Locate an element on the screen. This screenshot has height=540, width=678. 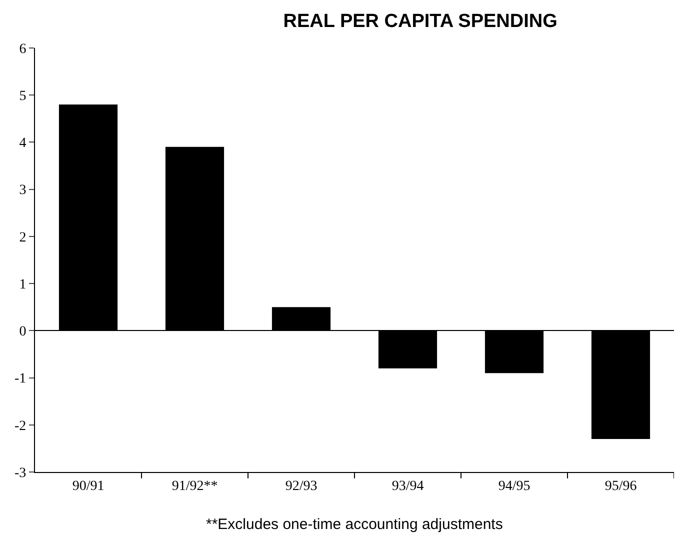
y-tick-label: 5 is located at coordinates (22, 96).